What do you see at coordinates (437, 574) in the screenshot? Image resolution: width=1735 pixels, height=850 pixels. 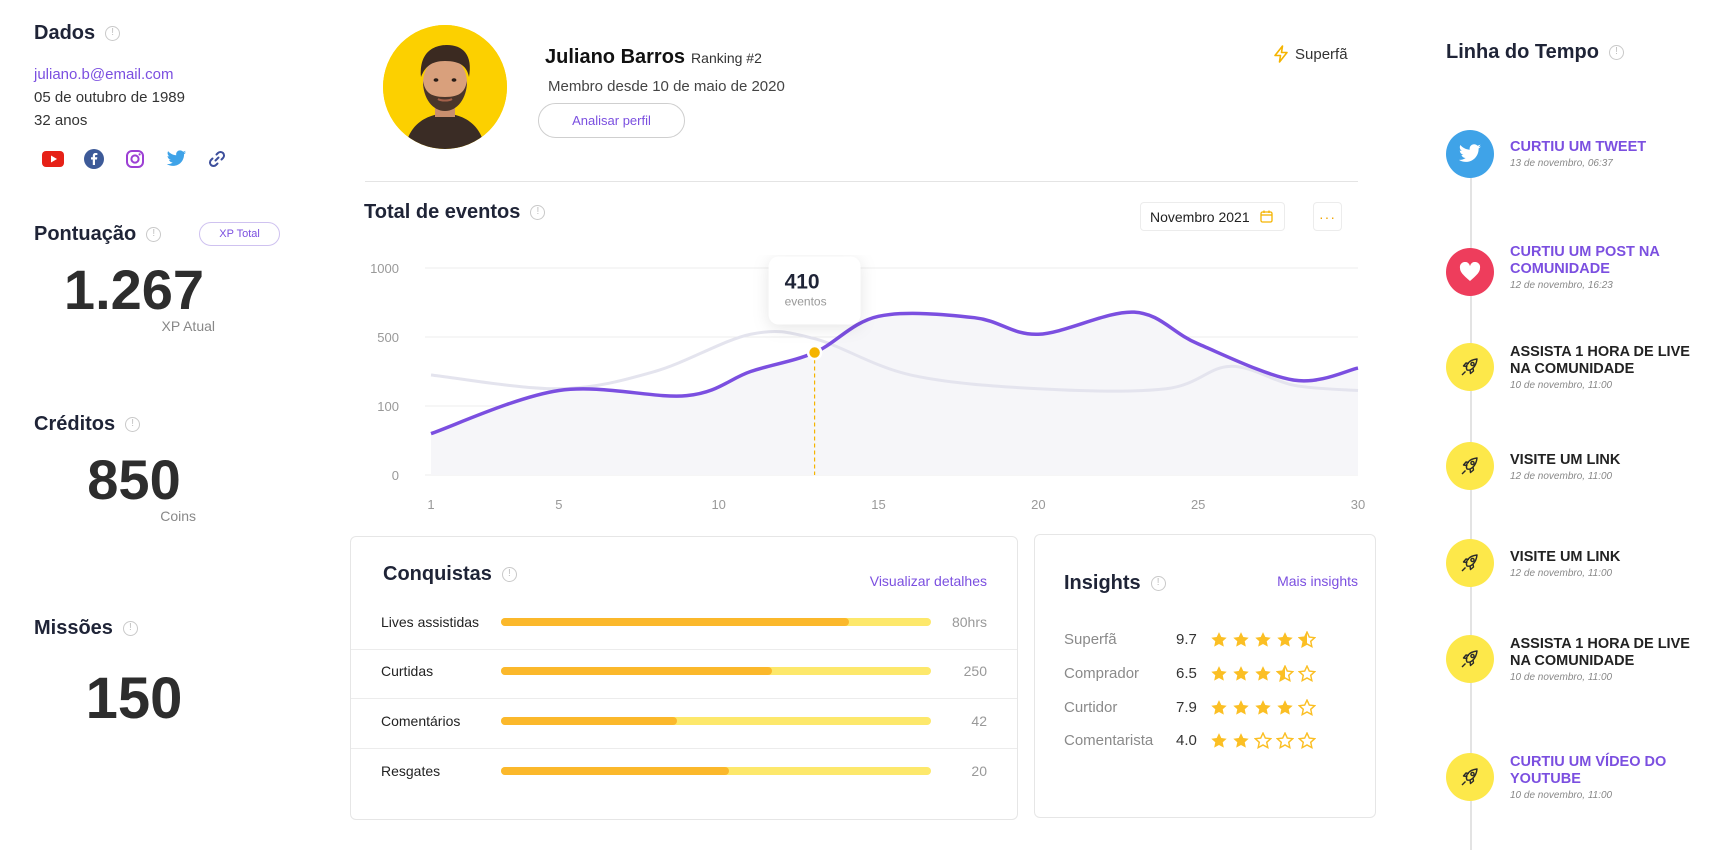 I see `conquistas-title: Conquistas` at bounding box center [437, 574].